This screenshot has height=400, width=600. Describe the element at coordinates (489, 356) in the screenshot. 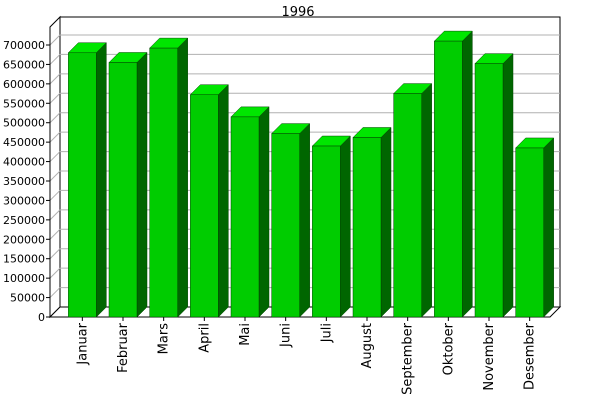

I see `x-tick-label: November` at that location.